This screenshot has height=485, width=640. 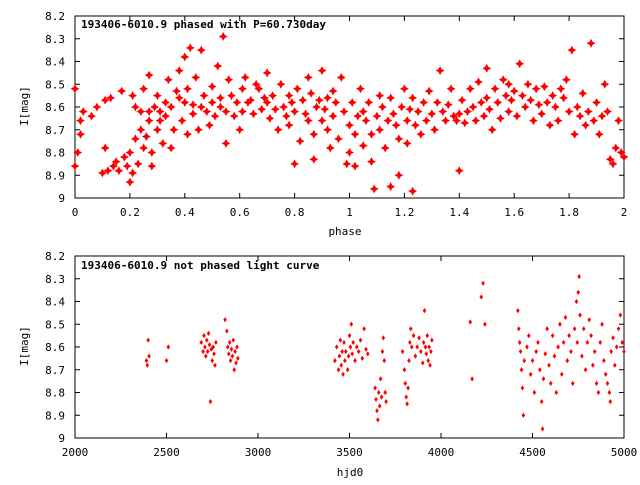 I want to click on y-tick-label: 9, so click(x=61, y=438).